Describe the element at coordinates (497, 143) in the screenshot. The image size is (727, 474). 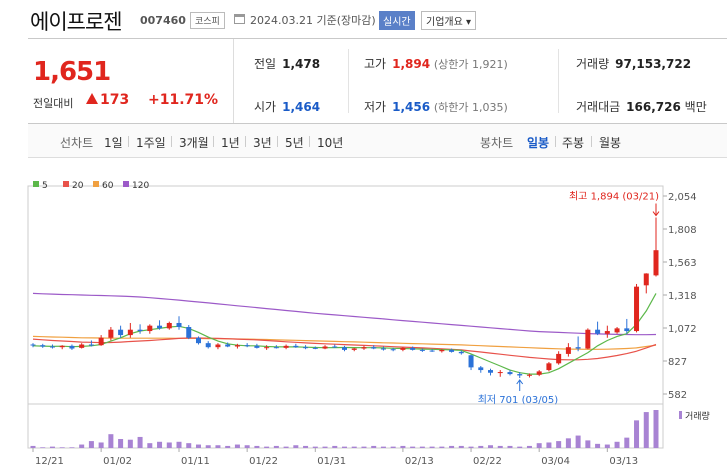
I see `candle-chart-label: 봉차트` at that location.